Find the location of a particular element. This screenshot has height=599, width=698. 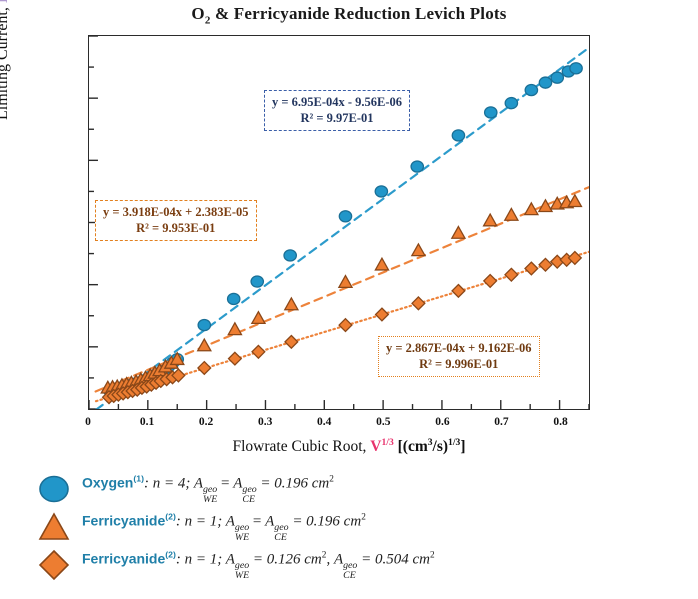

x-axis-title: Flowrate Cubic Root, V1/3 [(cm3/s)1/3] is located at coordinates (349, 446).